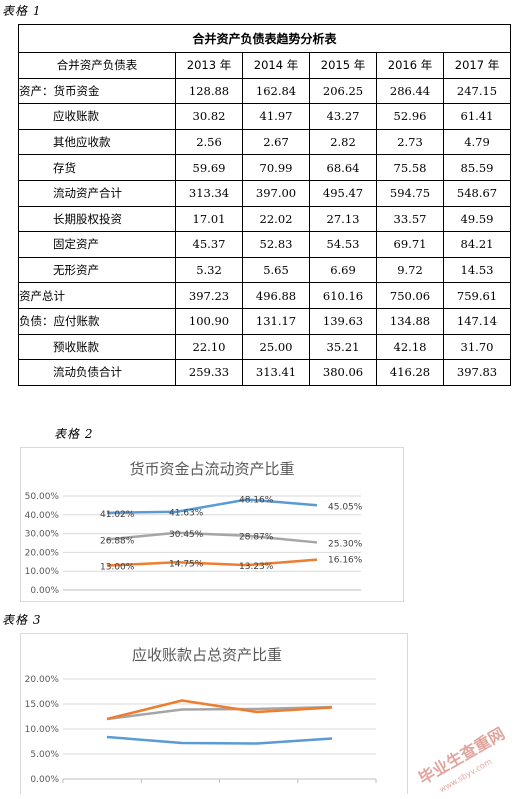 The height and width of the screenshot is (799, 515). Describe the element at coordinates (209, 219) in the screenshot. I see `value-cell: 17.01` at that location.